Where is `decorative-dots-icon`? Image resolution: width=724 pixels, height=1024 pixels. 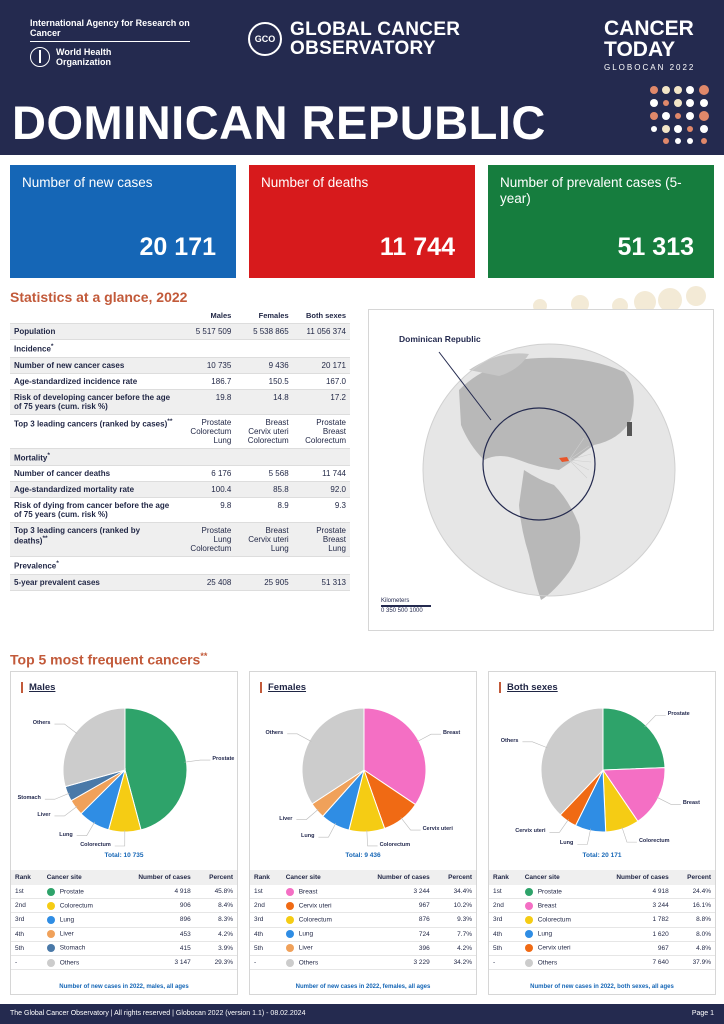
decorative-dots-icon is located at coordinates (679, 114).